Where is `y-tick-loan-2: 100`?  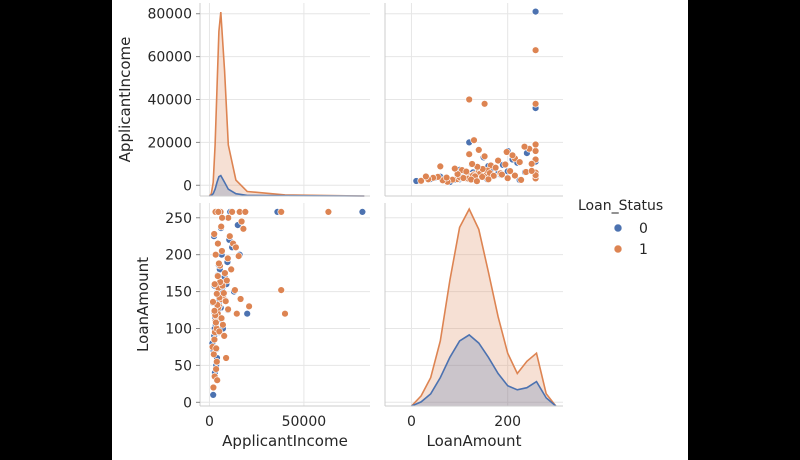
y-tick-loan-2: 100 is located at coordinates (178, 329).